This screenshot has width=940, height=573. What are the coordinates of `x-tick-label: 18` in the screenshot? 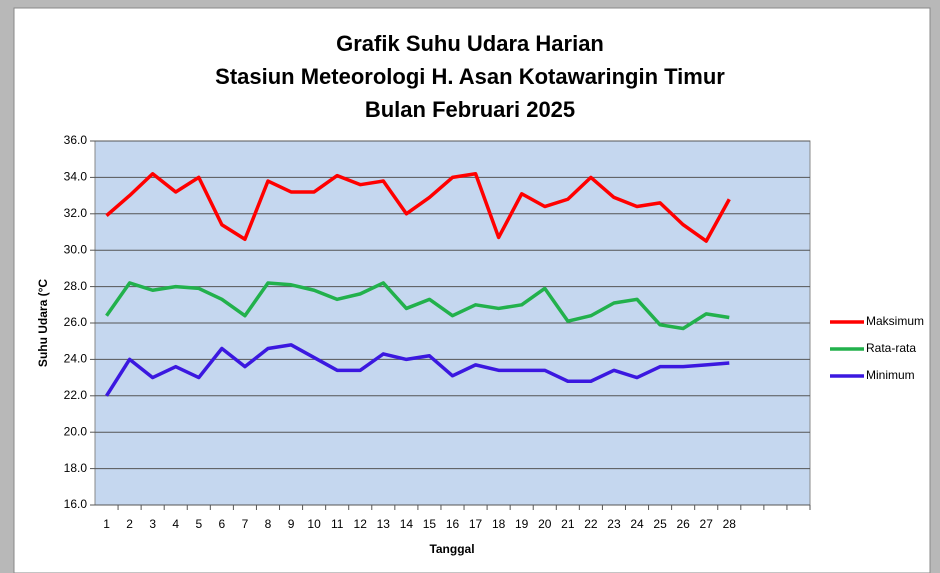 It's located at (499, 524).